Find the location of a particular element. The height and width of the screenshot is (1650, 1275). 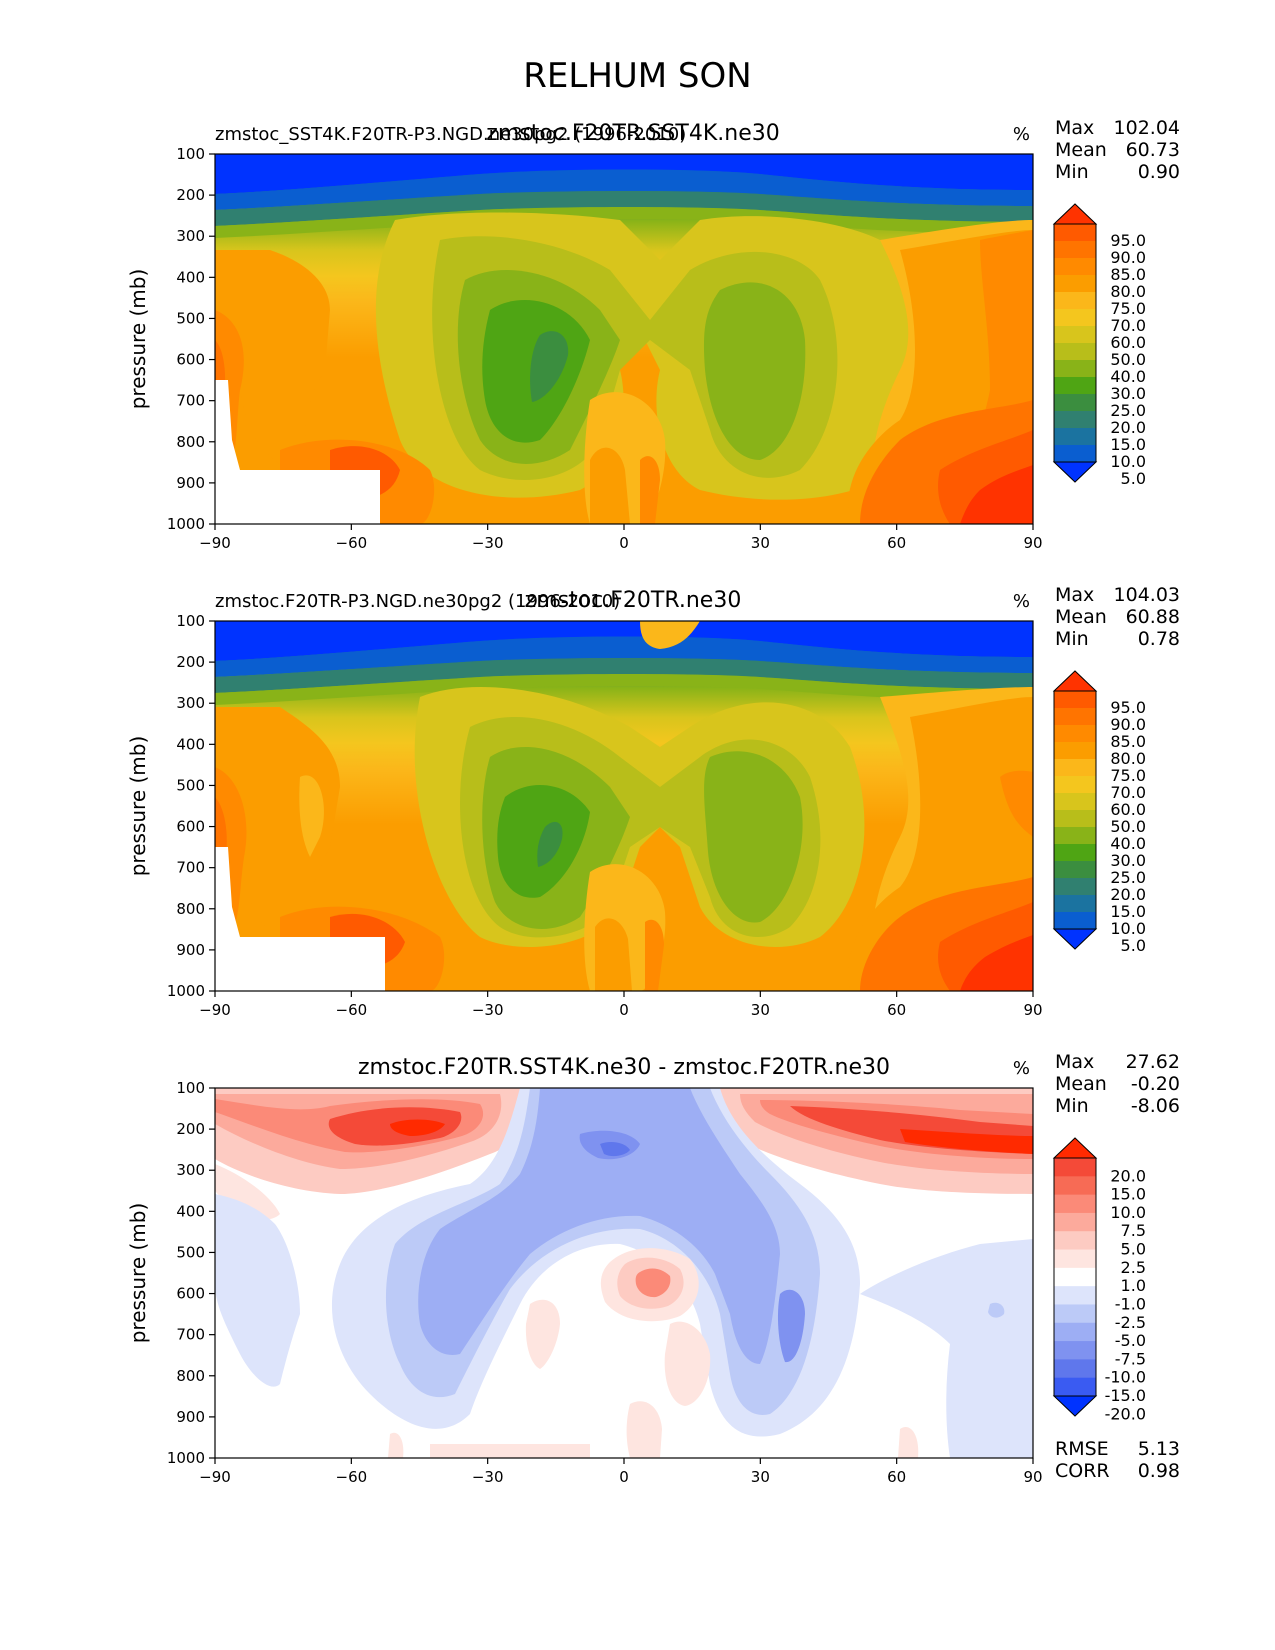

colorbar-level-label: 25.0 is located at coordinates (1128, 410).